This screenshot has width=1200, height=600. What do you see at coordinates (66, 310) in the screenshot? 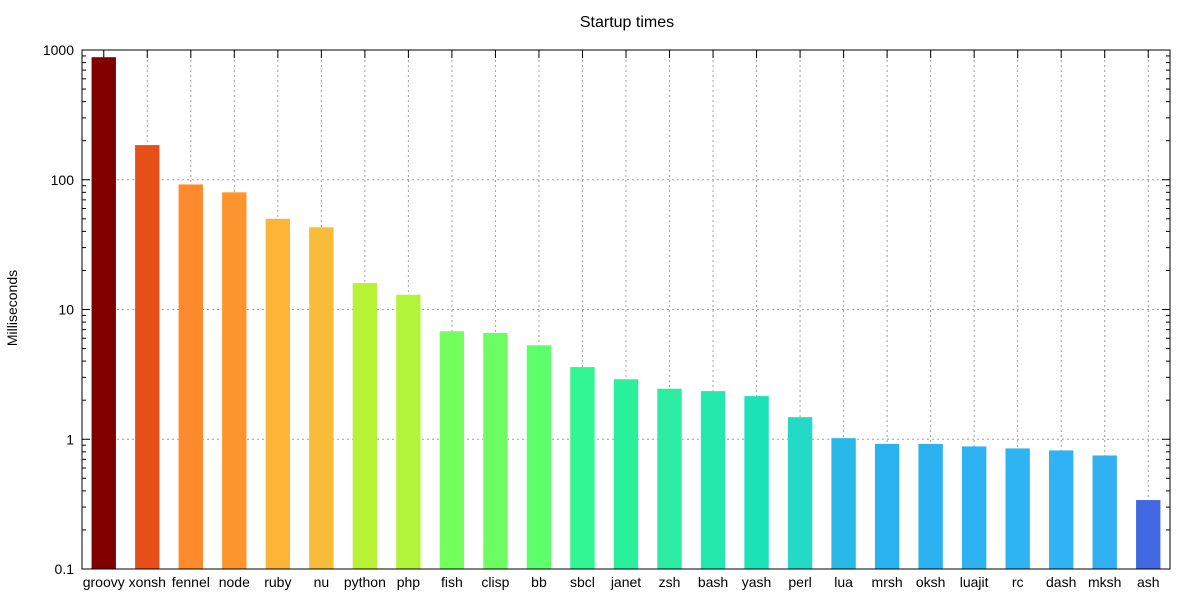
I see `y-tick-label: 10` at bounding box center [66, 310].